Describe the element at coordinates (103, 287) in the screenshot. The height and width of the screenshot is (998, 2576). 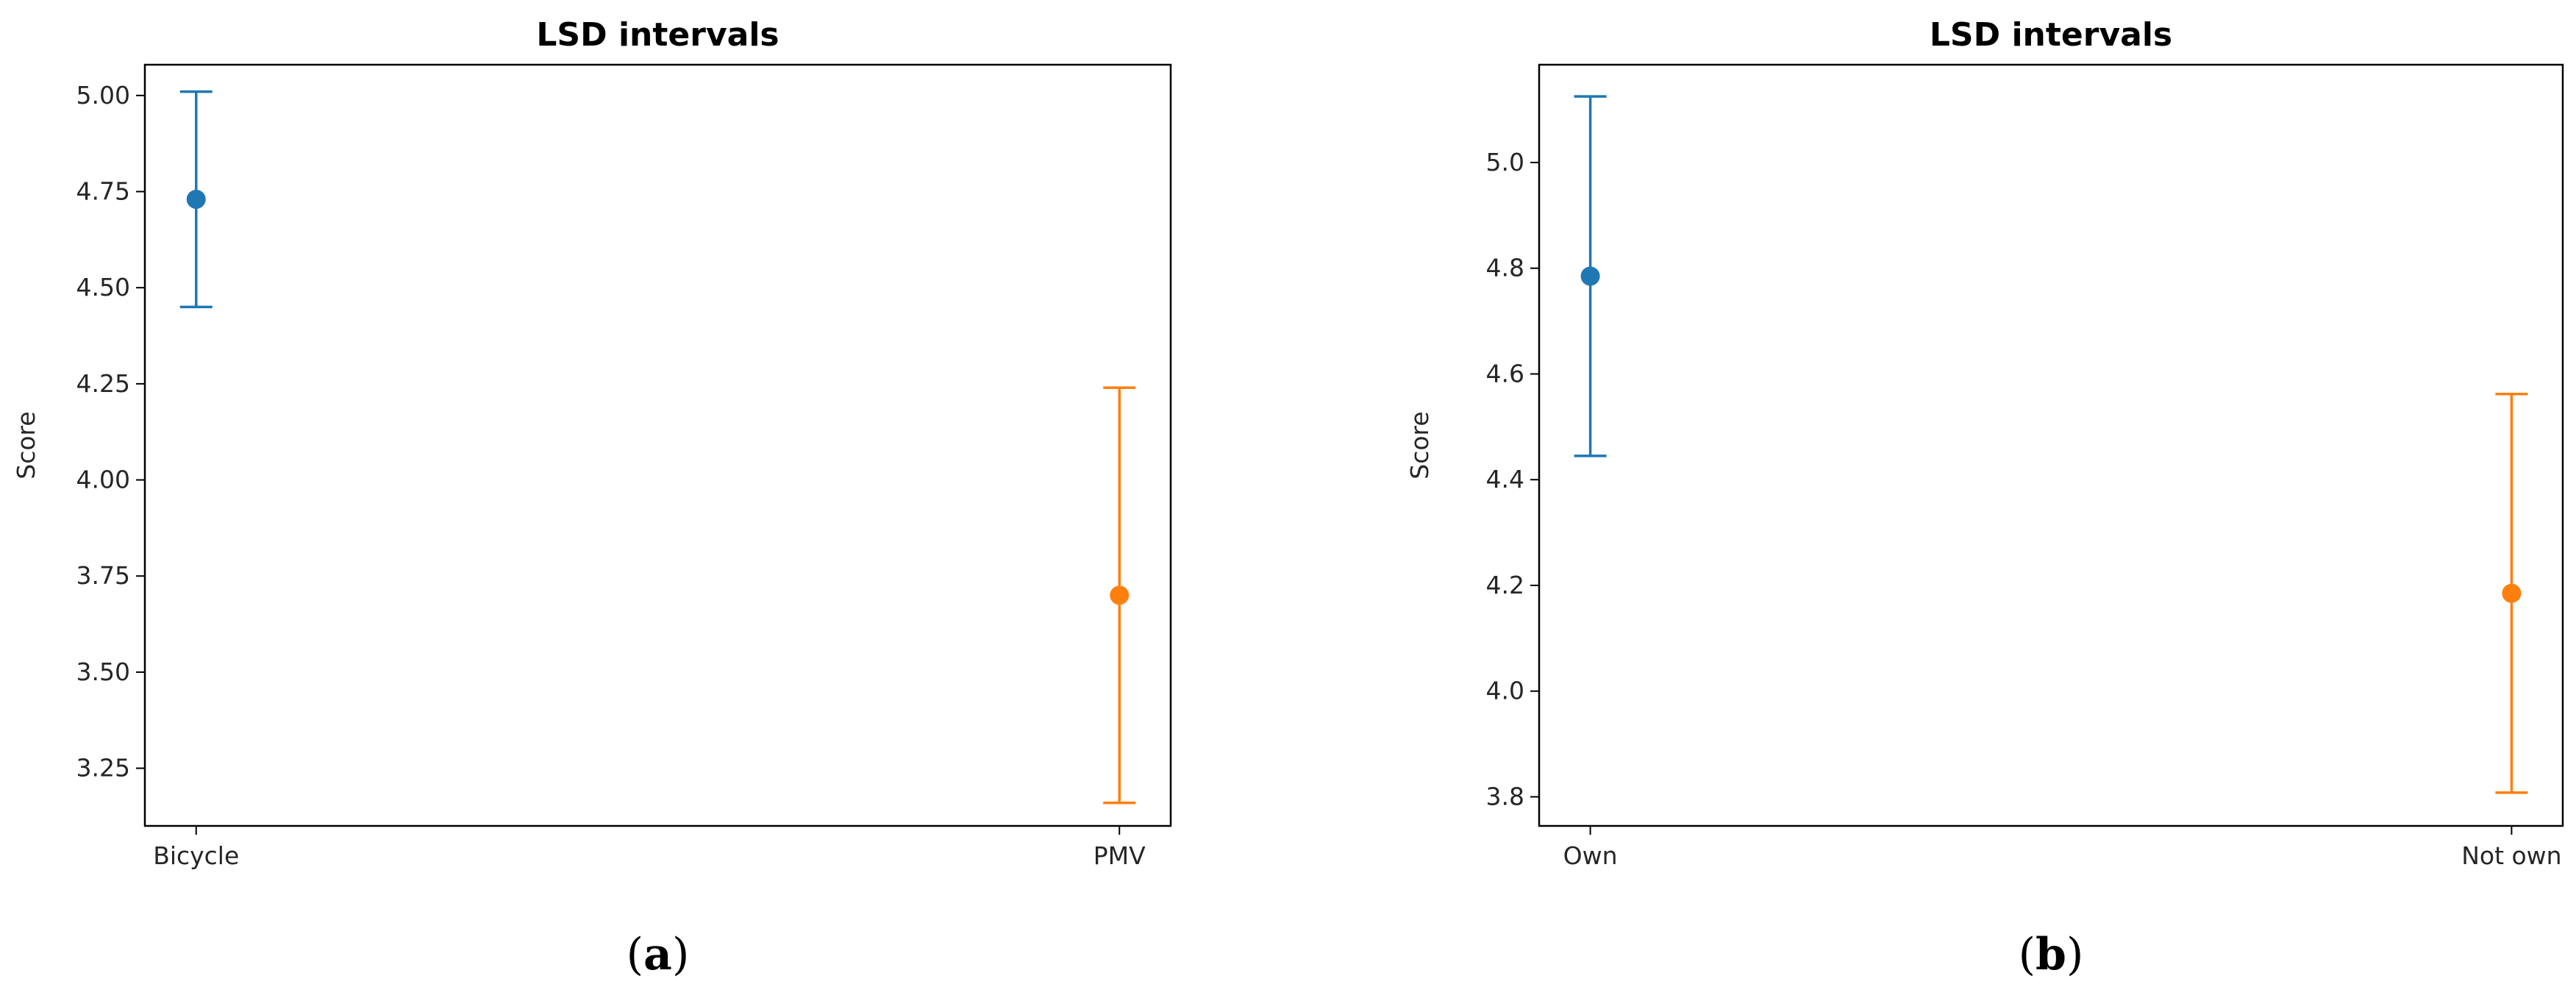
I see `y-tick-label: 4.50` at that location.